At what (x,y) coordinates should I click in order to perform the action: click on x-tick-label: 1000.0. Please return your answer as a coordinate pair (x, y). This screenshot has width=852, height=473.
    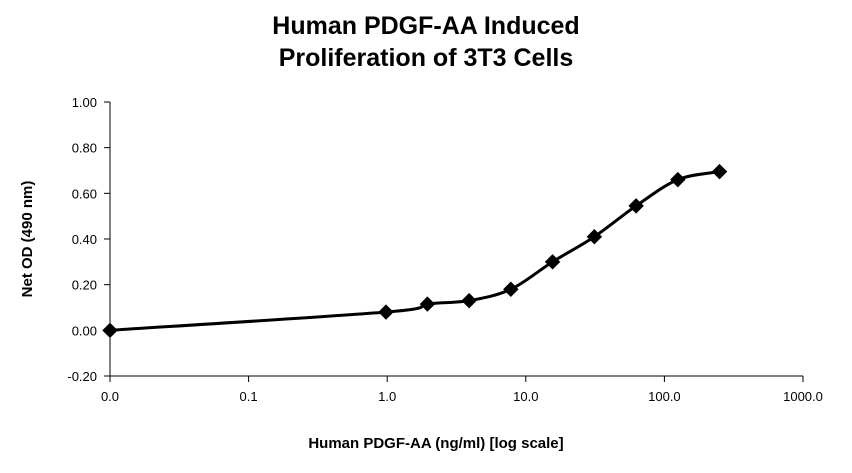
    Looking at the image, I should click on (803, 396).